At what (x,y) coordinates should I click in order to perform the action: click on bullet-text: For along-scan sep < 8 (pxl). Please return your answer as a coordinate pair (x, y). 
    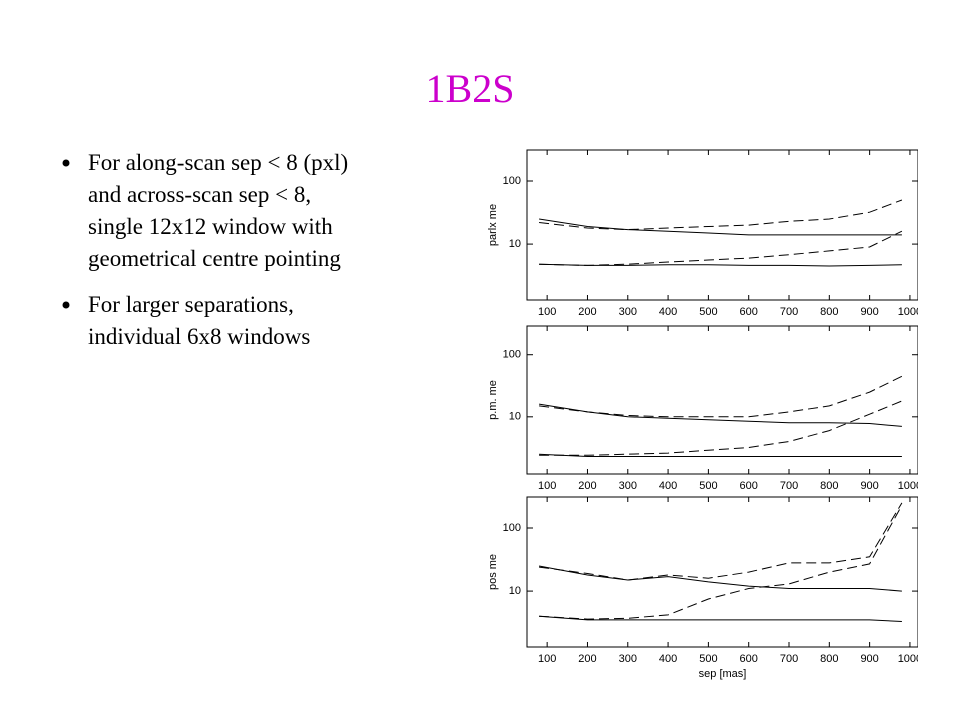
    Looking at the image, I should click on (218, 162).